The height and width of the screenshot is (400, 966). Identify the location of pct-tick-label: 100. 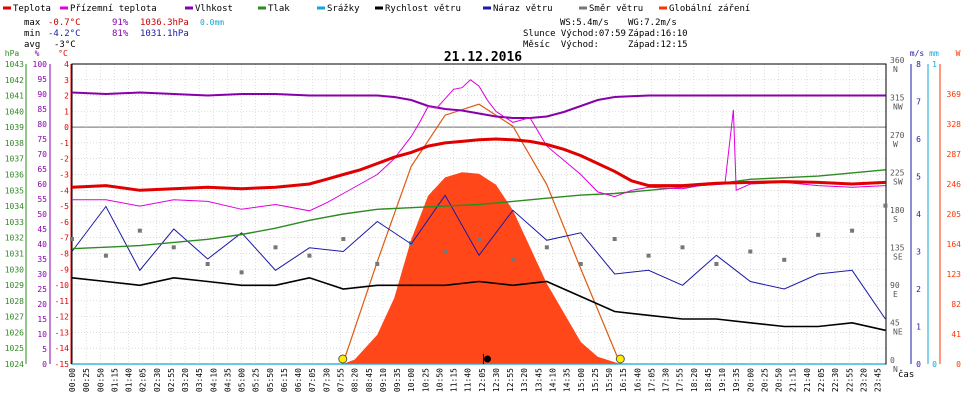
(40, 64).